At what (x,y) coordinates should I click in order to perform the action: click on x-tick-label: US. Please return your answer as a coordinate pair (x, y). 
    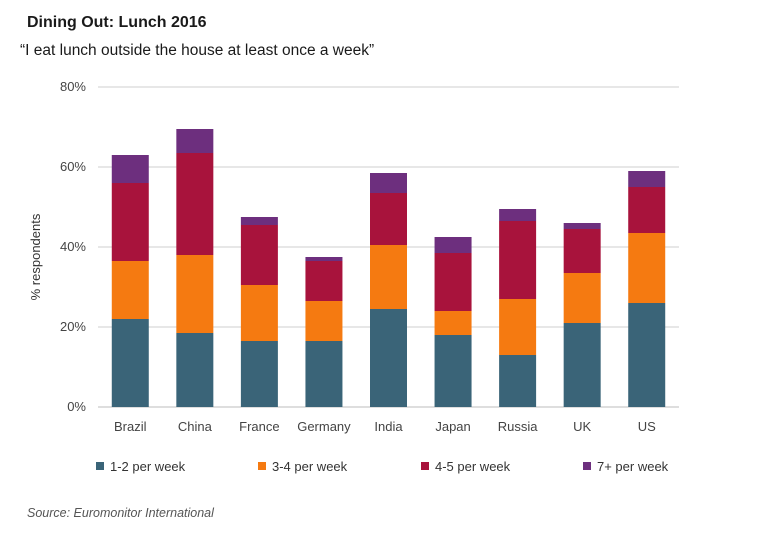
    Looking at the image, I should click on (647, 426).